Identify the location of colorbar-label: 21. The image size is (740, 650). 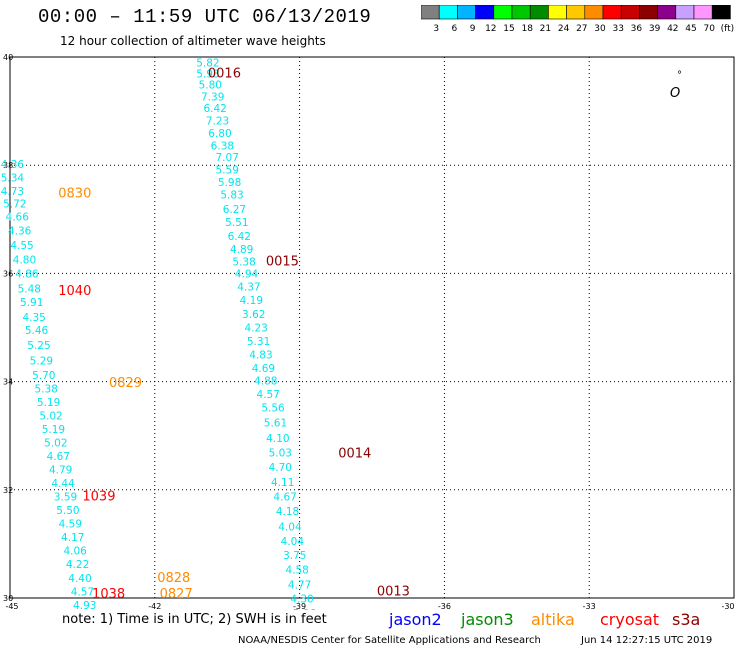
(545, 29).